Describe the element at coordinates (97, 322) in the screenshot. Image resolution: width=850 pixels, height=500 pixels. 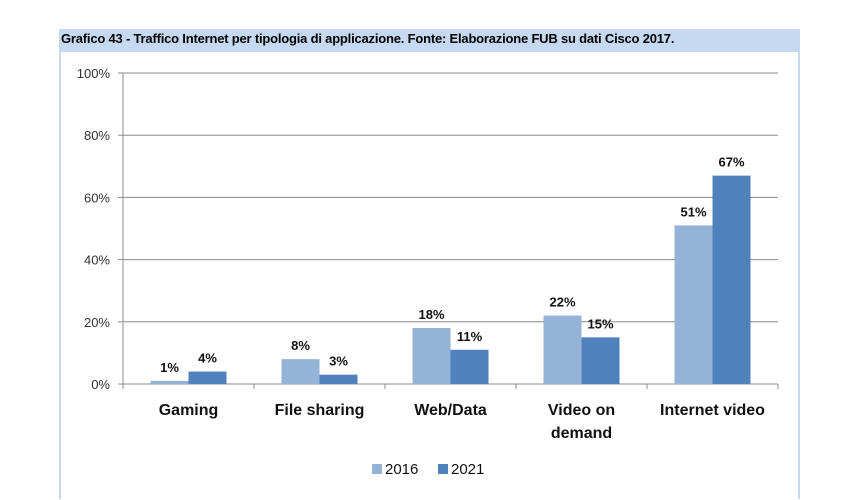
I see `y-tick-label: 20%` at that location.